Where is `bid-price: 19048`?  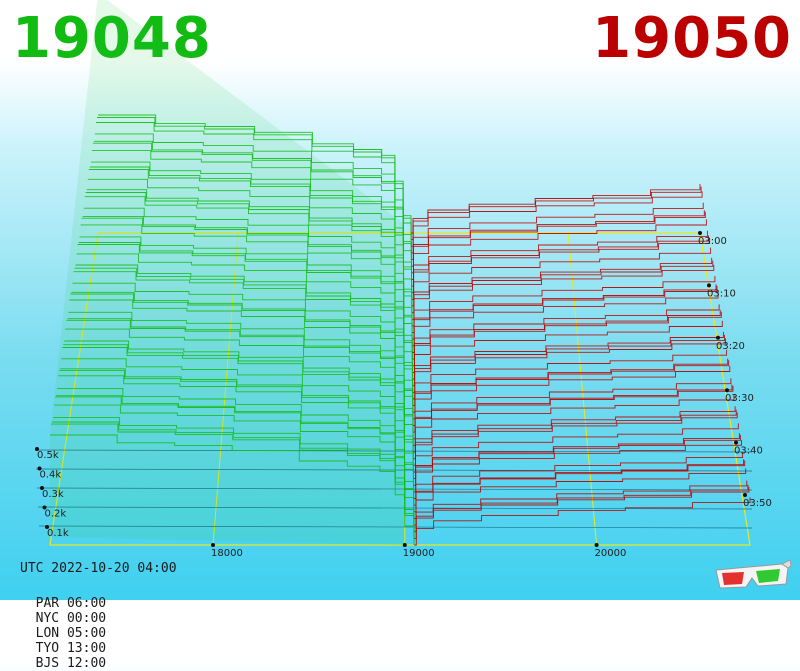
bid-price: 19048 is located at coordinates (112, 38).